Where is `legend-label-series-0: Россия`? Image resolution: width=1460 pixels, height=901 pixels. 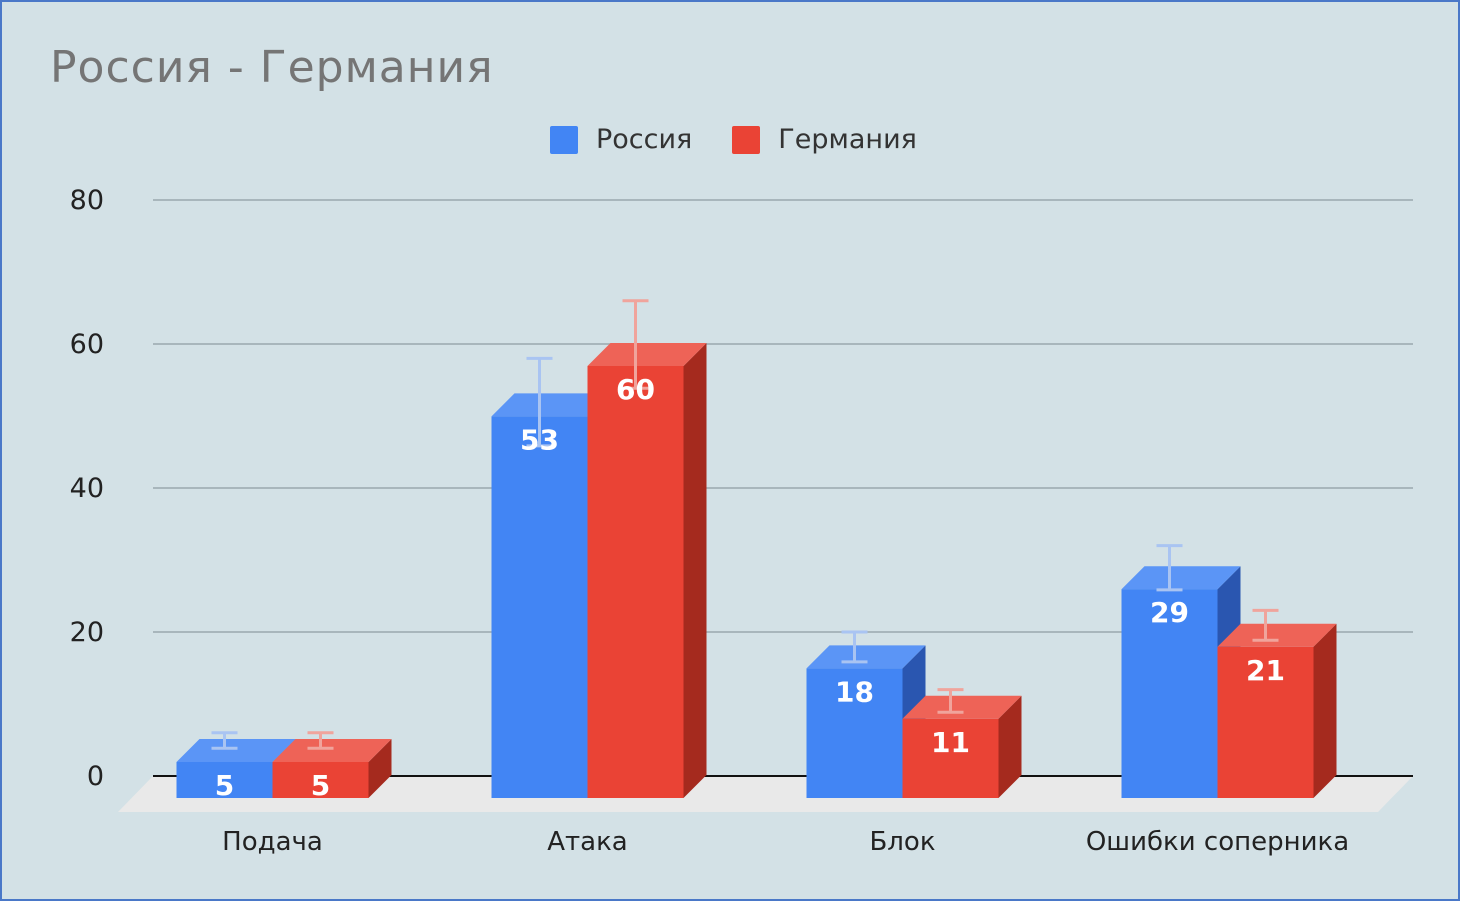 legend-label-series-0: Россия is located at coordinates (644, 139).